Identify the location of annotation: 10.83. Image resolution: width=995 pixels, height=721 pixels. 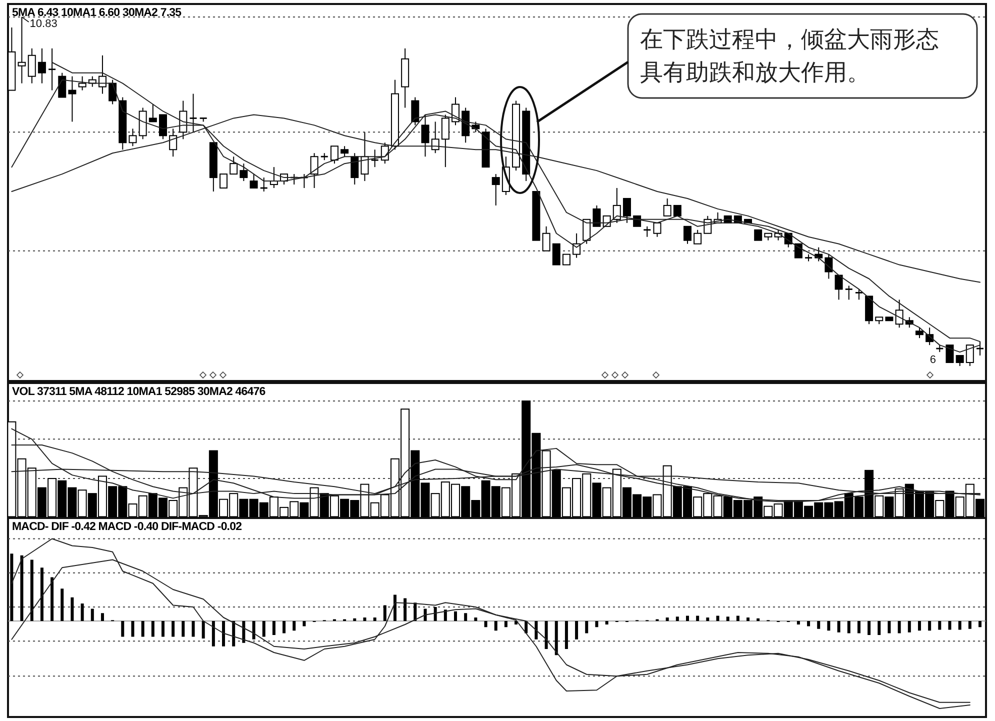
(44, 24).